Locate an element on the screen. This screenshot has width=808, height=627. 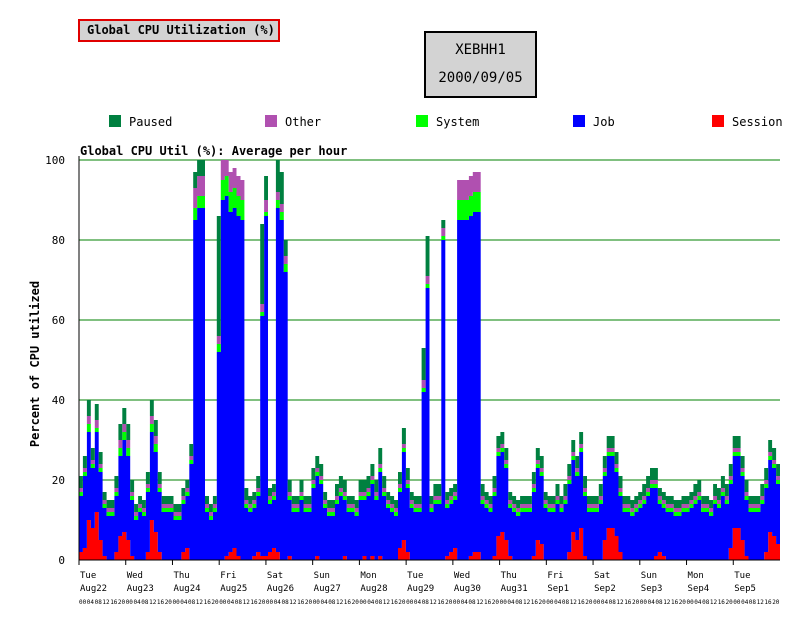
x-day-label-5: Sun is located at coordinates (322, 576).